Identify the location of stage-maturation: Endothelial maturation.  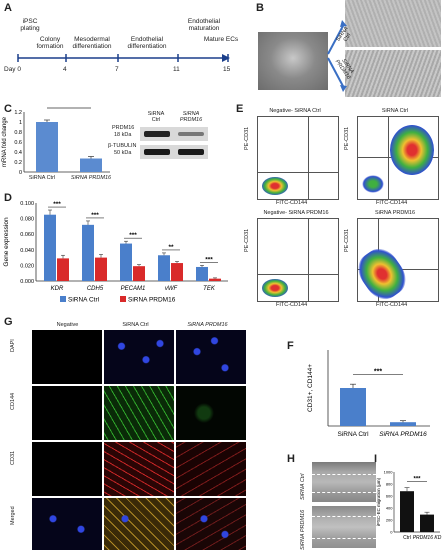
(204, 25).